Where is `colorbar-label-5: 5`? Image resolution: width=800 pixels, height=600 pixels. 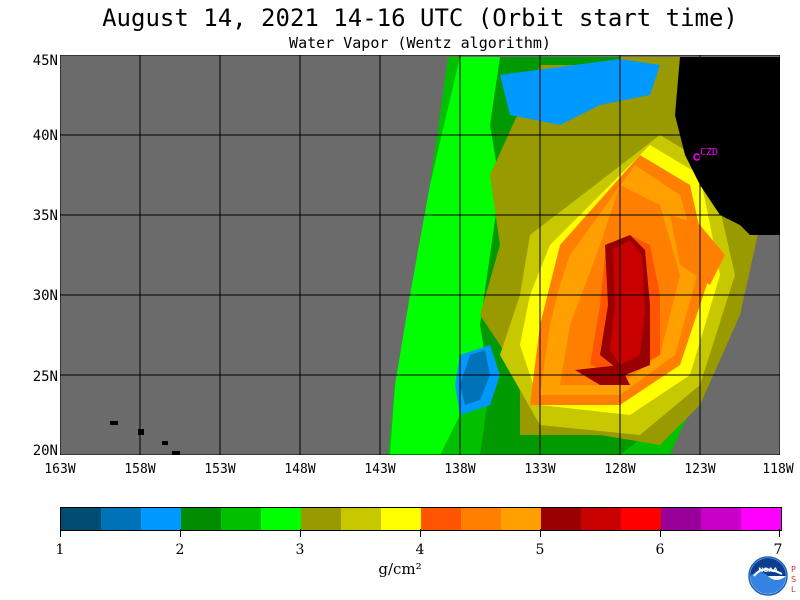 colorbar-label-5: 5 is located at coordinates (540, 550).